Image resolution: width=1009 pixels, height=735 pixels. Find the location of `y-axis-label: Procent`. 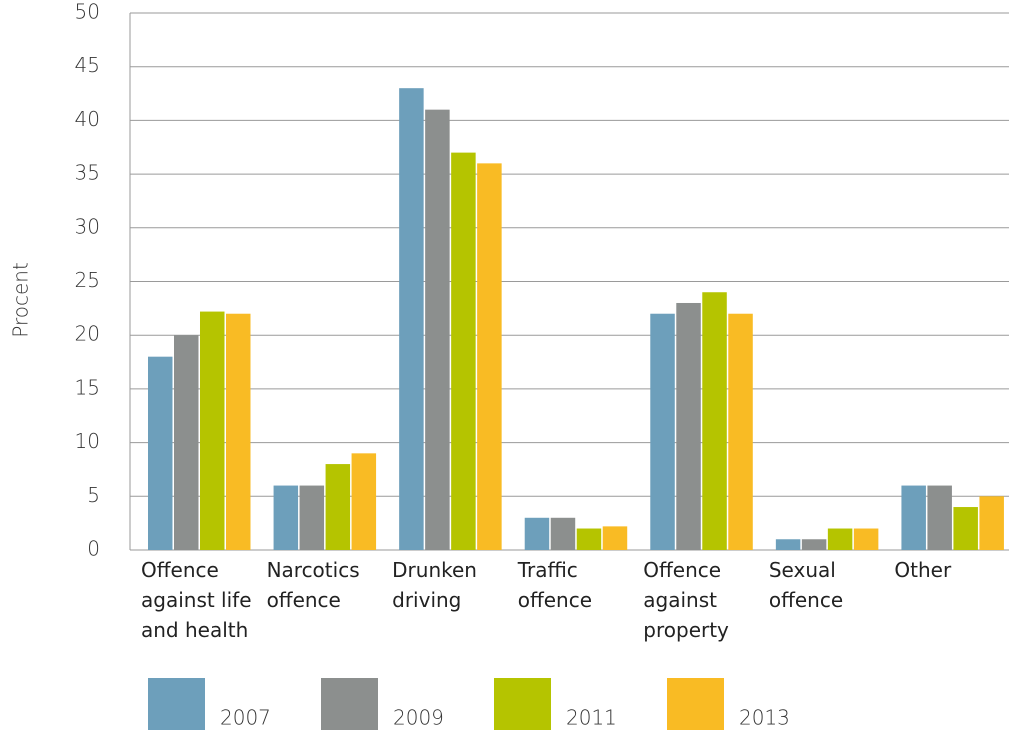

y-axis-label: Procent is located at coordinates (21, 300).